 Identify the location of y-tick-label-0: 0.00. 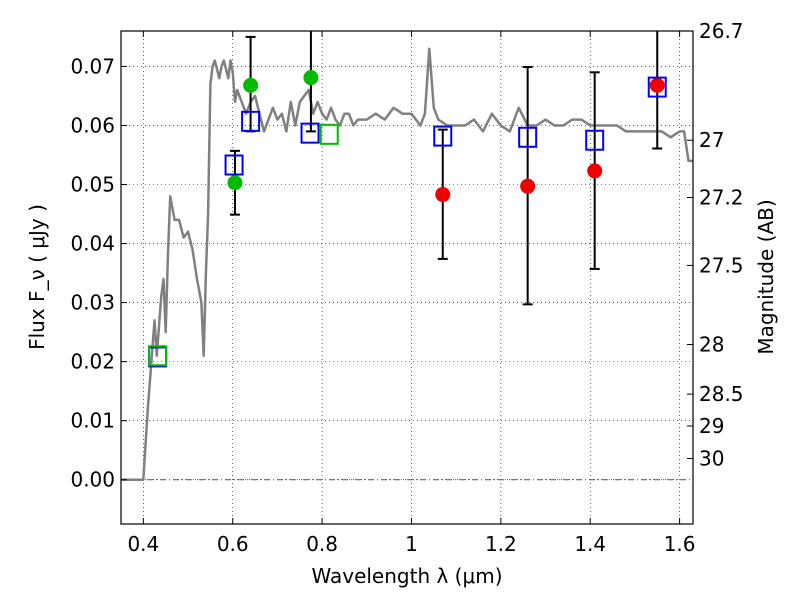
(92, 480).